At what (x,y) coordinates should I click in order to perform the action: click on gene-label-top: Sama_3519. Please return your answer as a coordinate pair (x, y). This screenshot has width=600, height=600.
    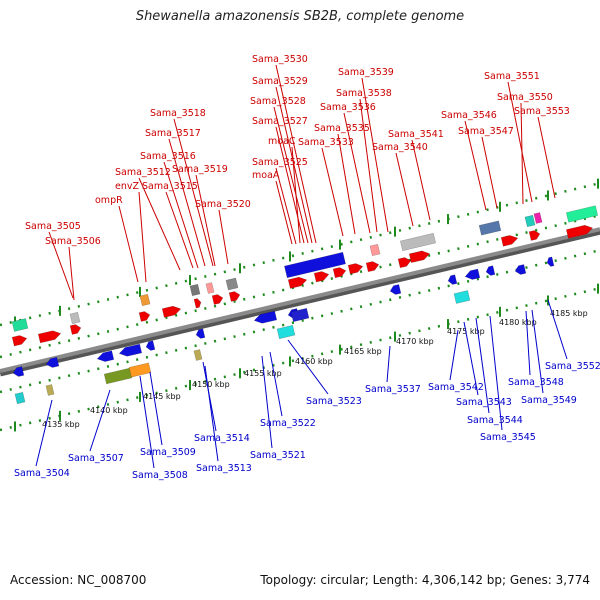
    Looking at the image, I should click on (200, 169).